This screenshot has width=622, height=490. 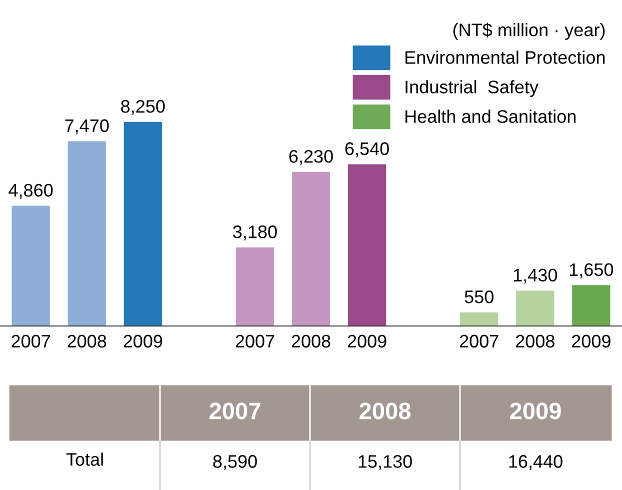 What do you see at coordinates (235, 462) in the screenshot?
I see `text: 8,590` at bounding box center [235, 462].